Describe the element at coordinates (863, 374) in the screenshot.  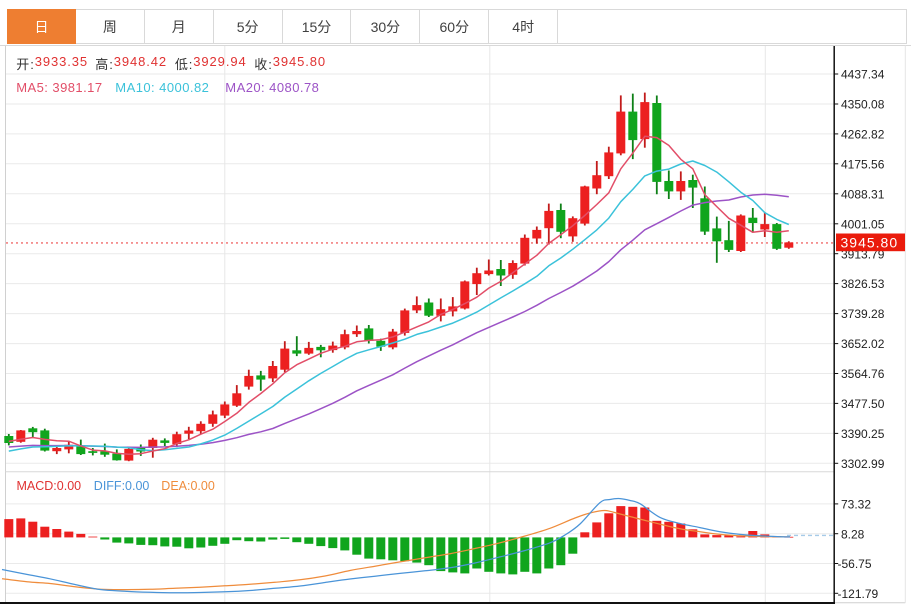
I see `svg-text: 3564.76` at that location.